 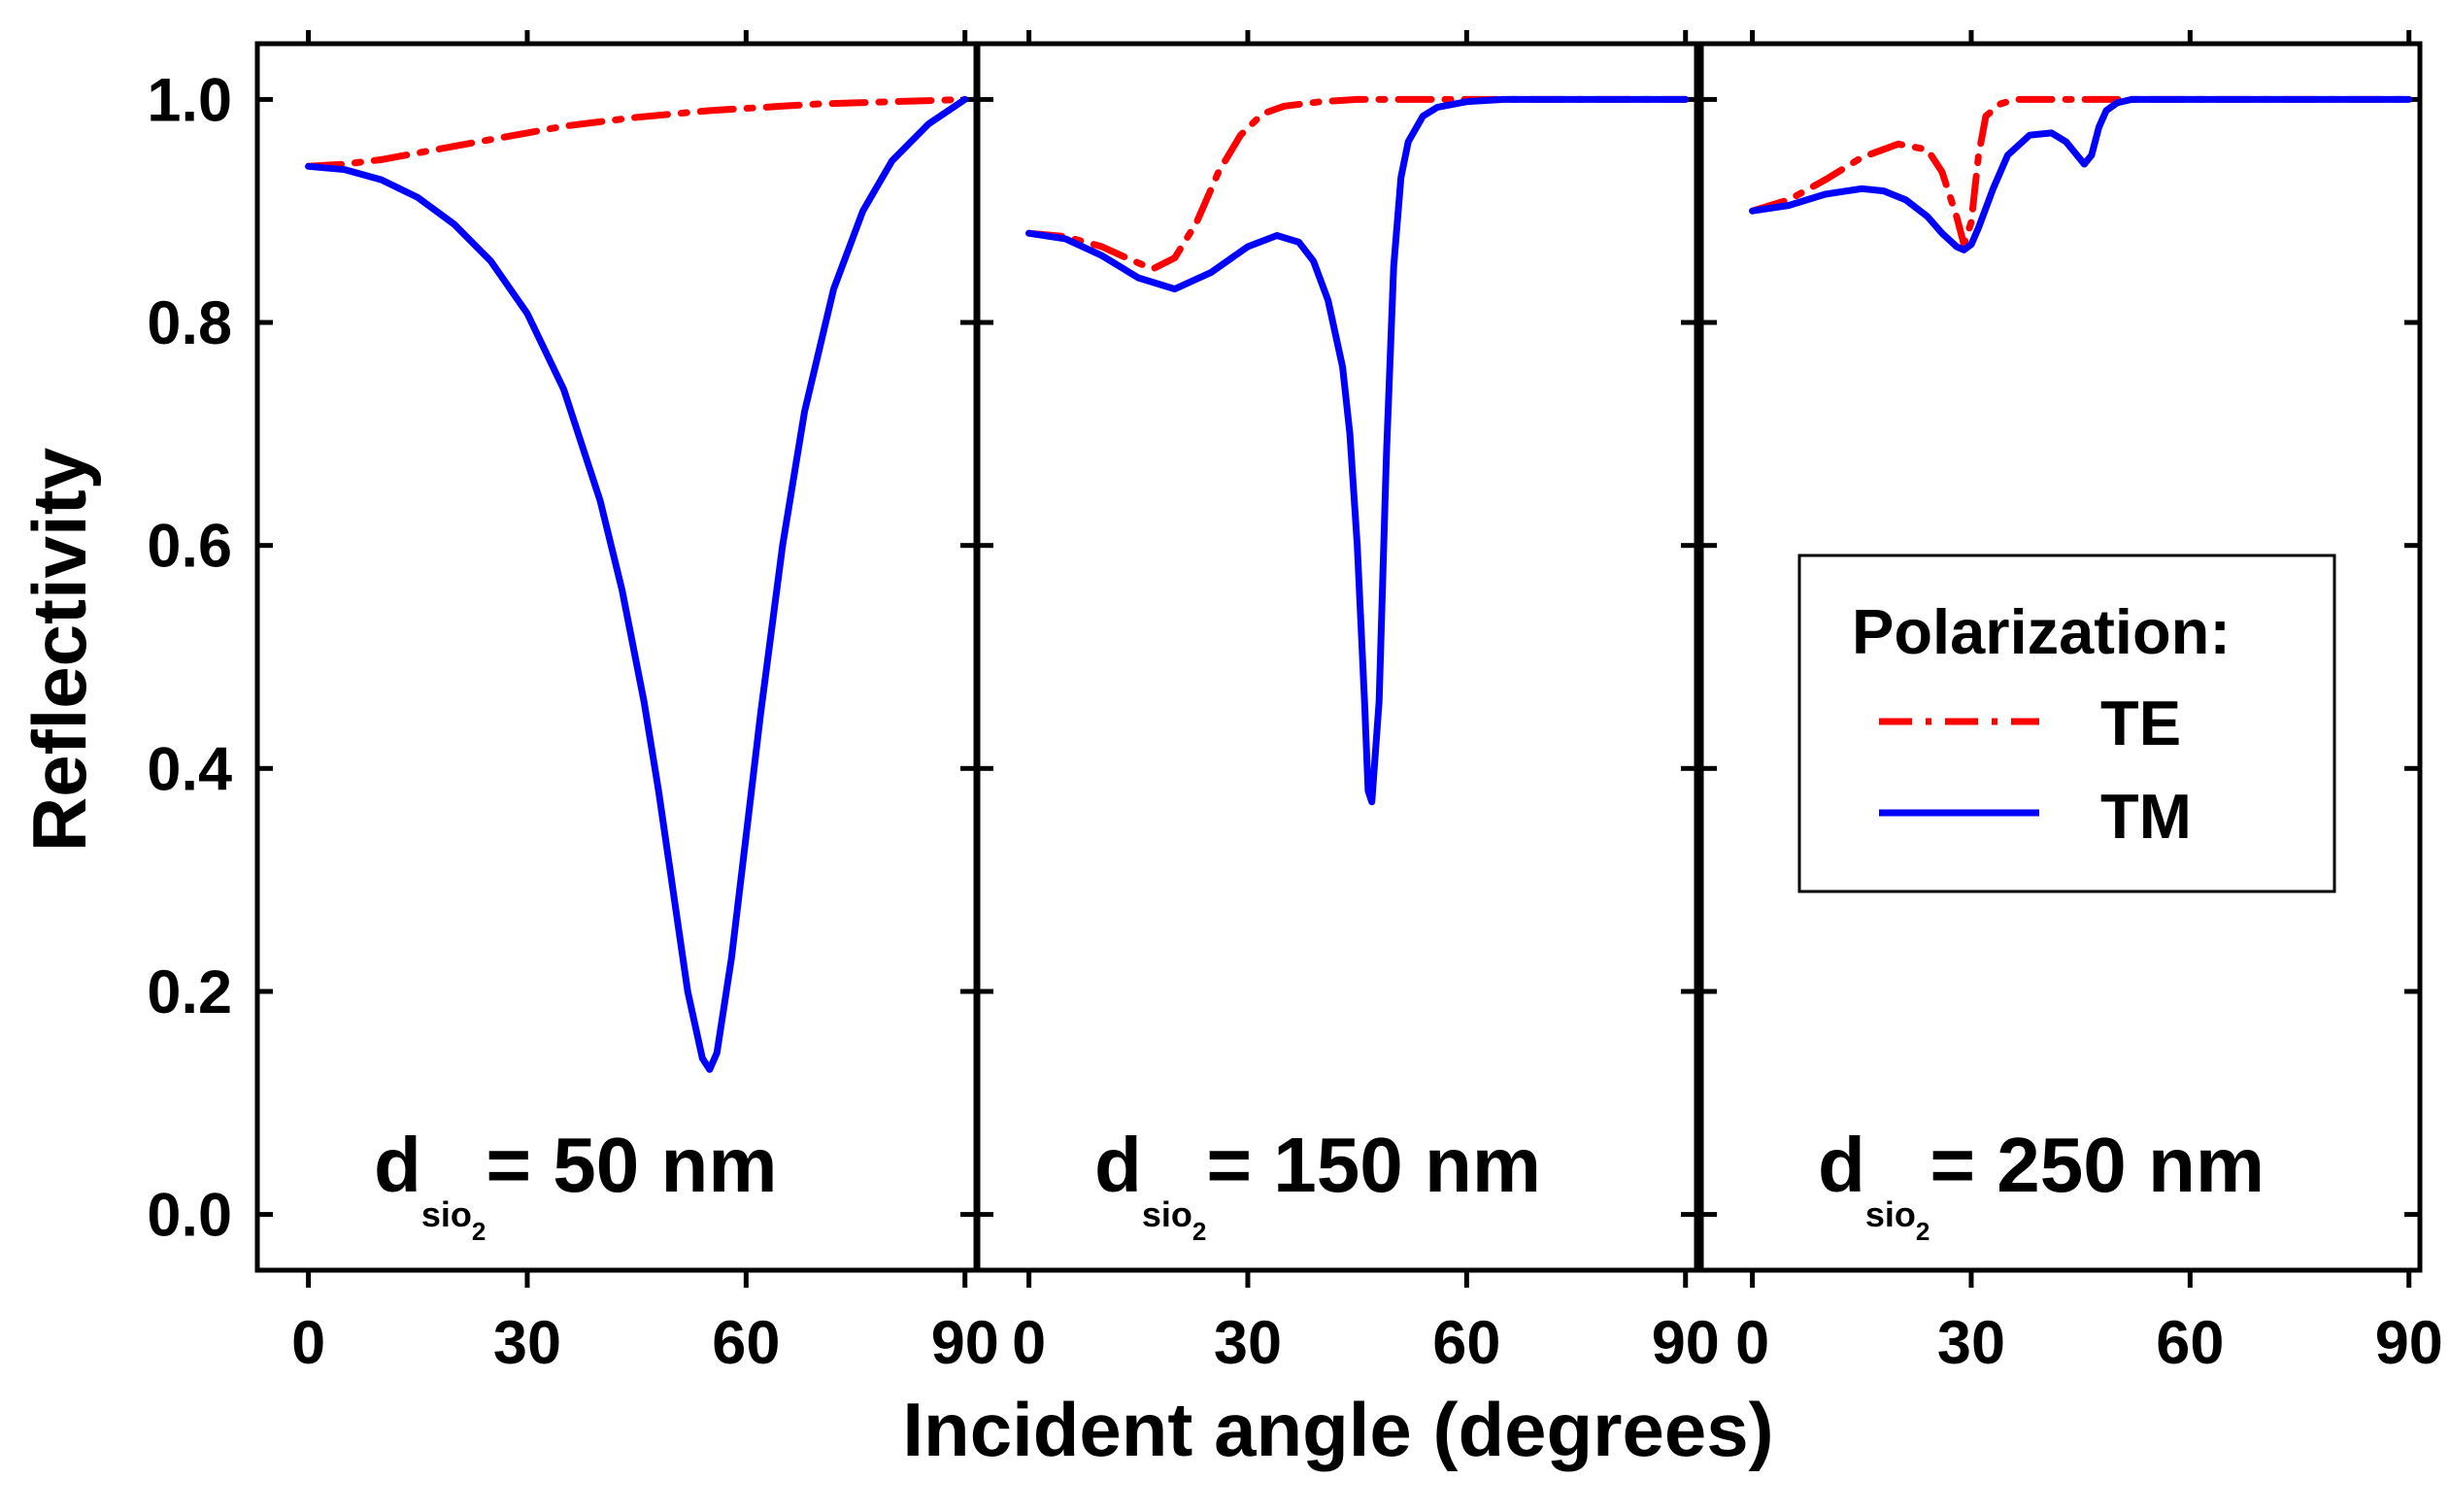 I want to click on legend: Polarization: TE TM, so click(x=2066, y=723).